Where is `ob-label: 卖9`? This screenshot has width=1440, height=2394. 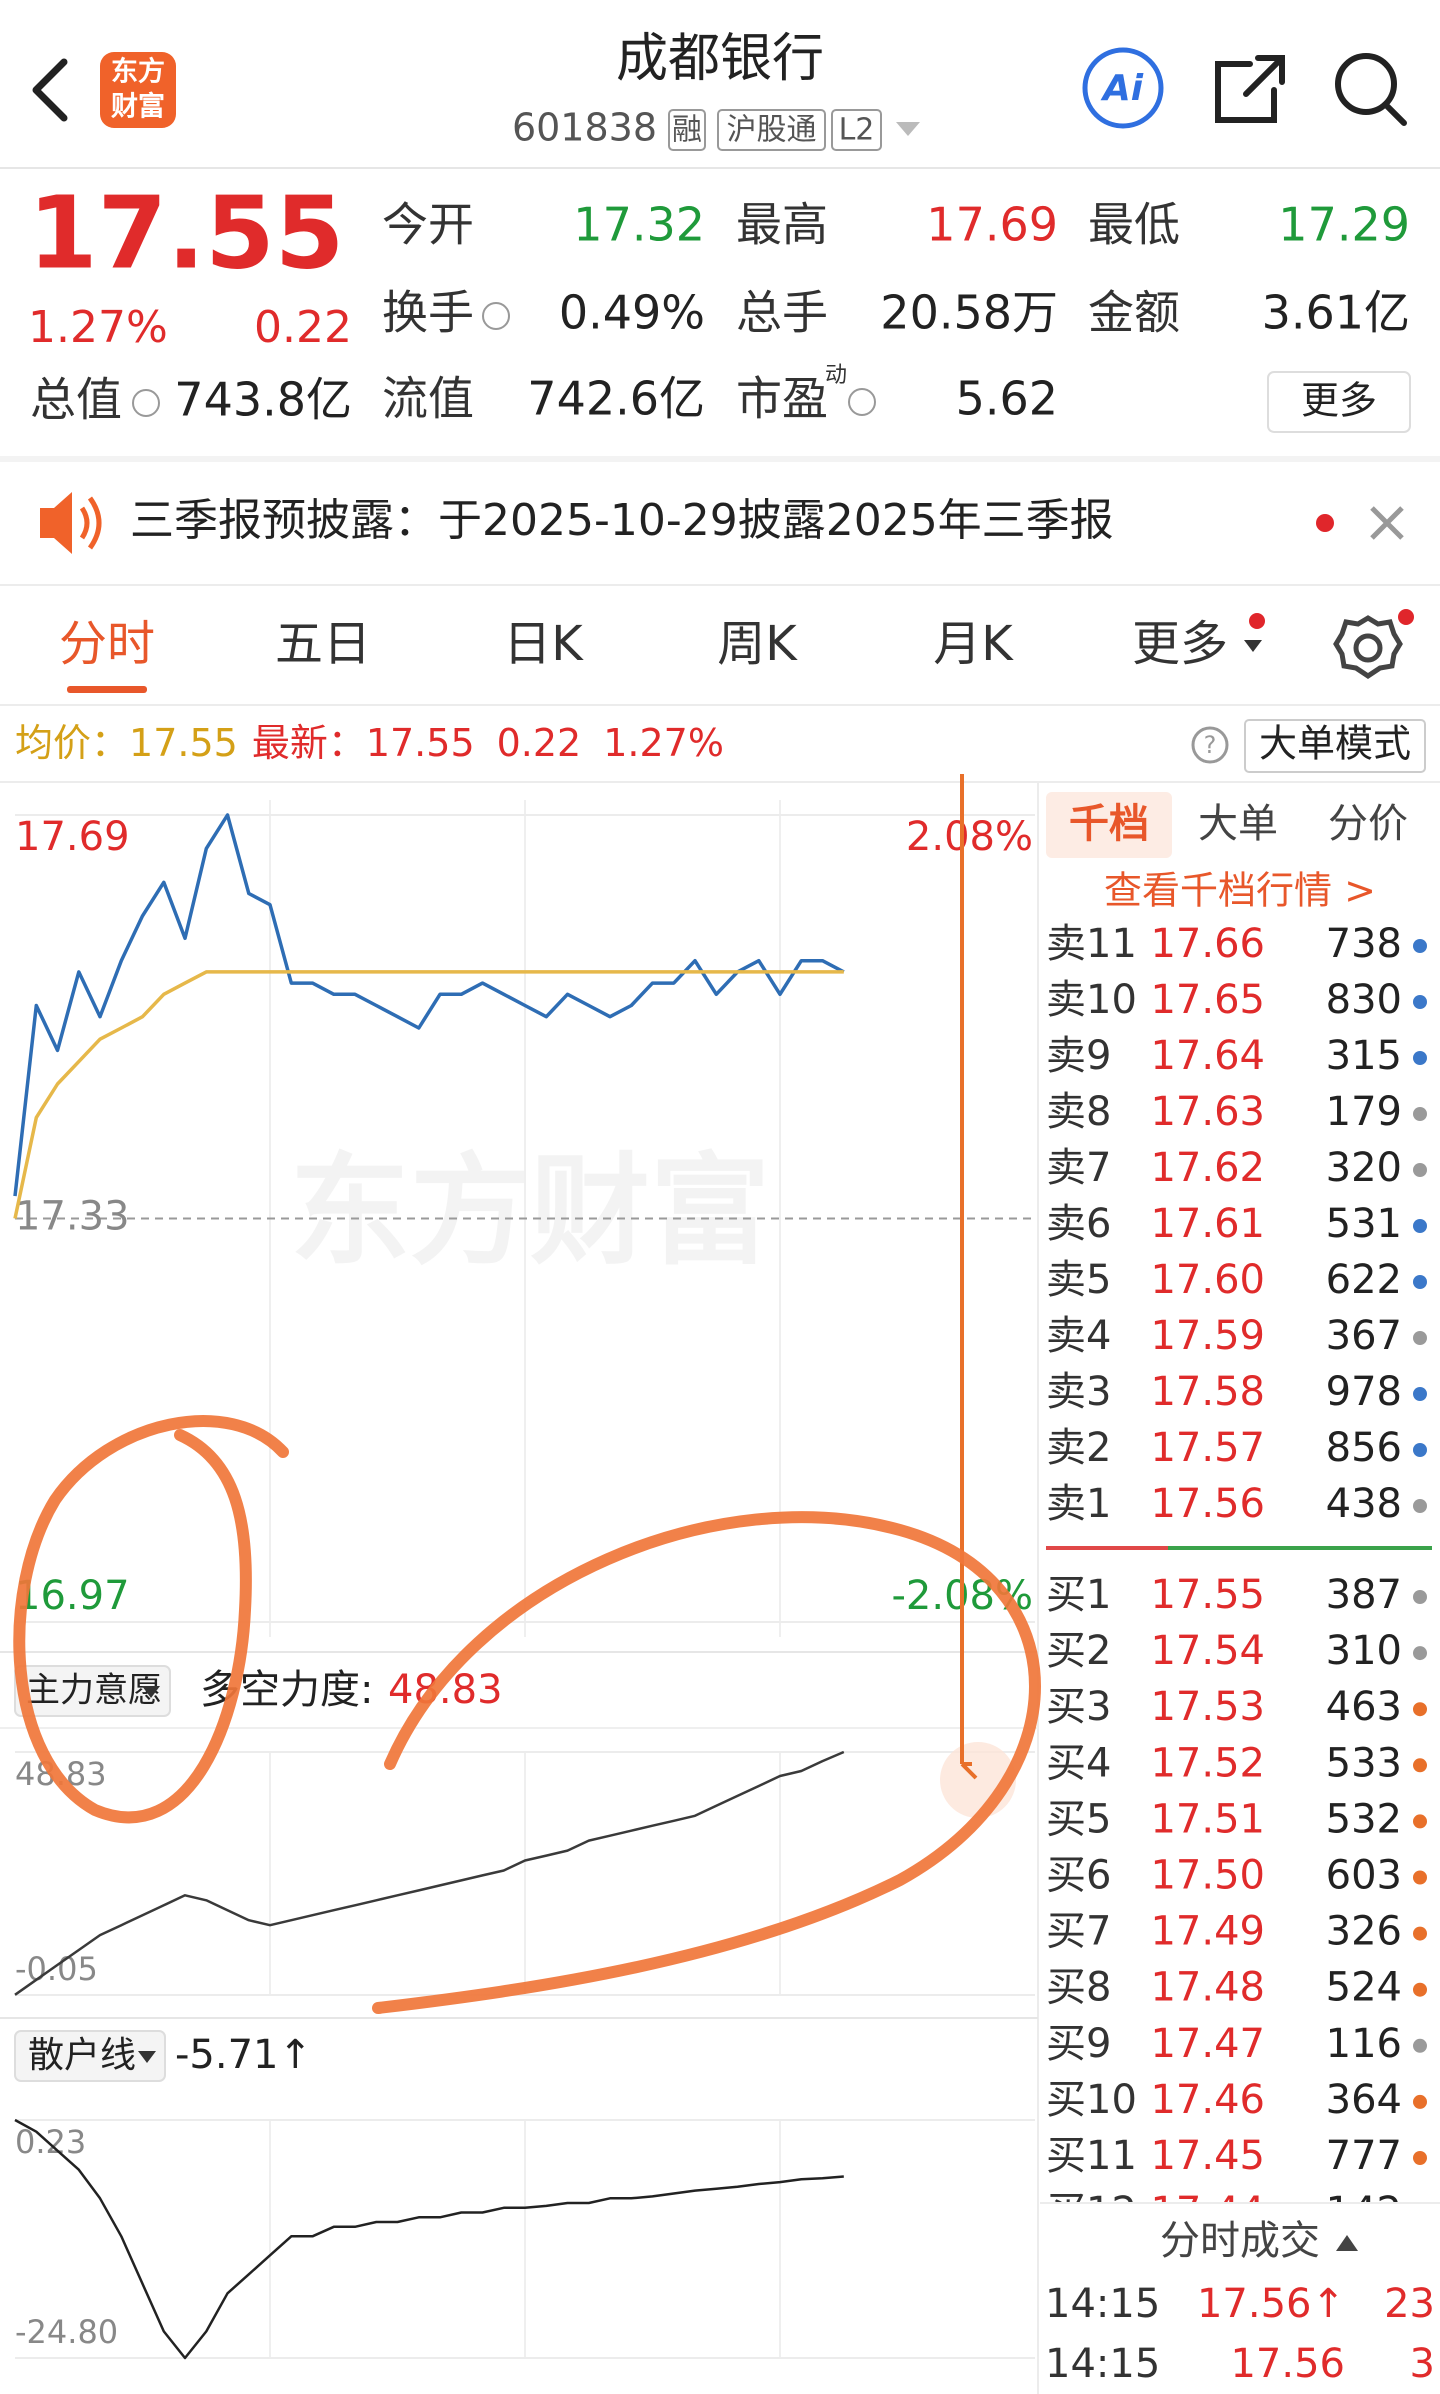
ob-label: 卖9 is located at coordinates (1078, 1056).